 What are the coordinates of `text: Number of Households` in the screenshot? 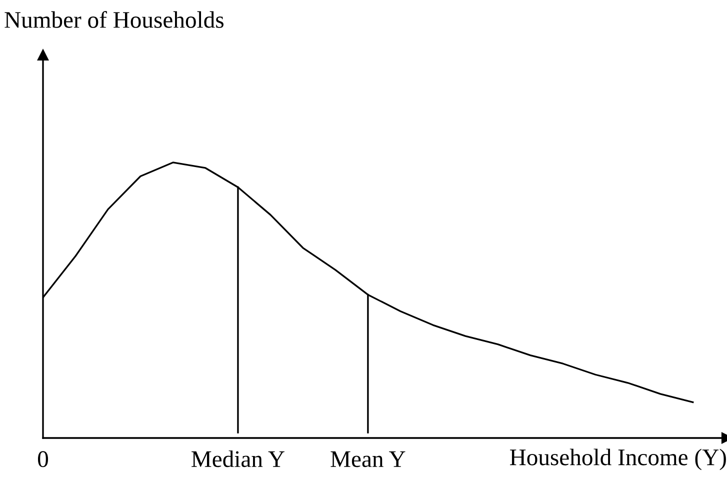 It's located at (114, 19).